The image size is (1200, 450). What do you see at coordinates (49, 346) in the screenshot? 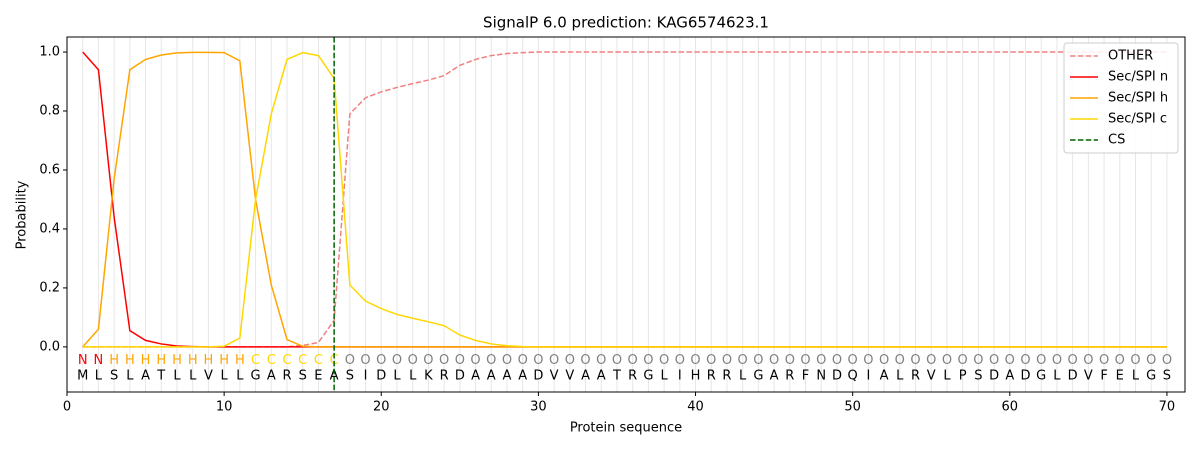
I see `y-tick-label: 0.0` at bounding box center [49, 346].